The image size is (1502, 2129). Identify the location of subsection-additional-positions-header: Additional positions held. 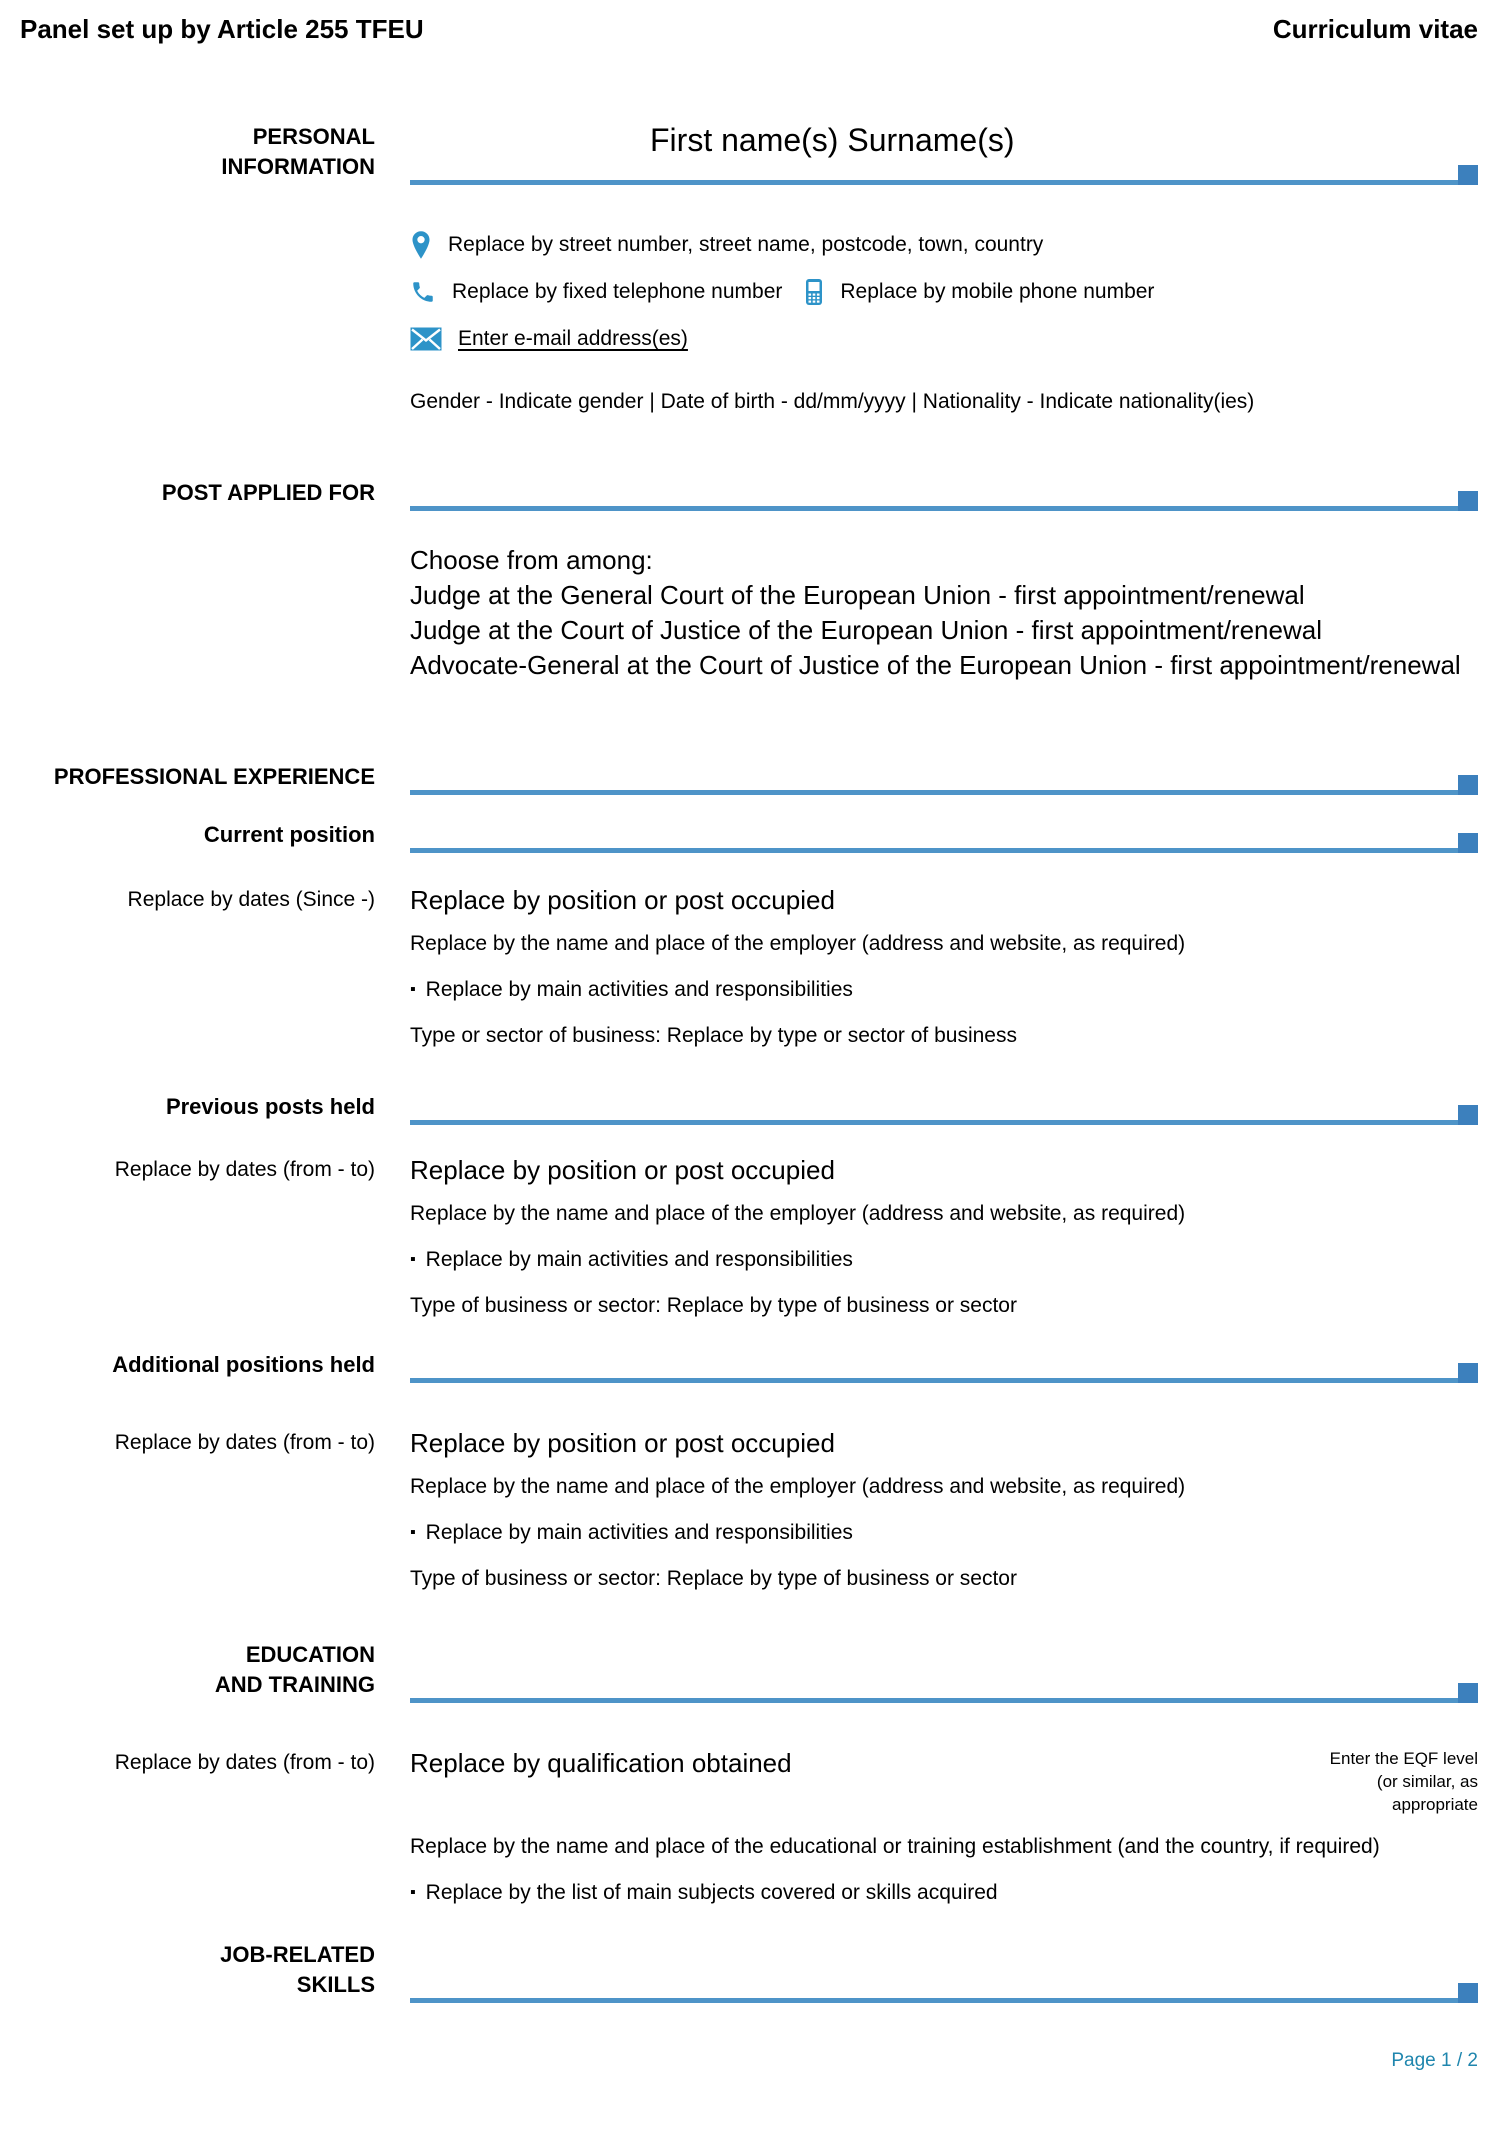
(749, 1366).